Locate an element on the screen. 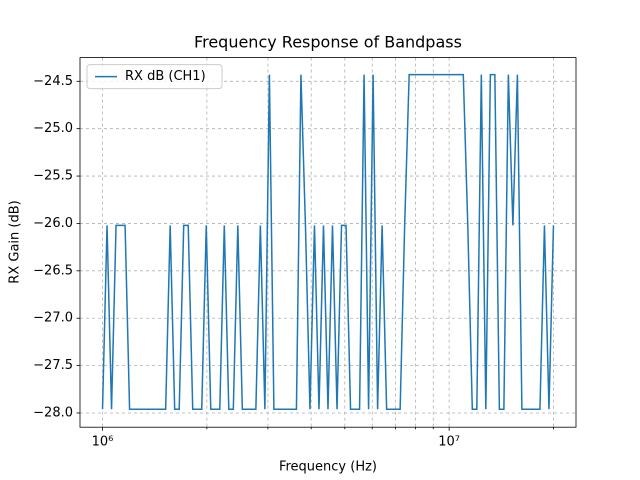 The width and height of the screenshot is (640, 480). y-tick-label: −25.5 is located at coordinates (53, 176).